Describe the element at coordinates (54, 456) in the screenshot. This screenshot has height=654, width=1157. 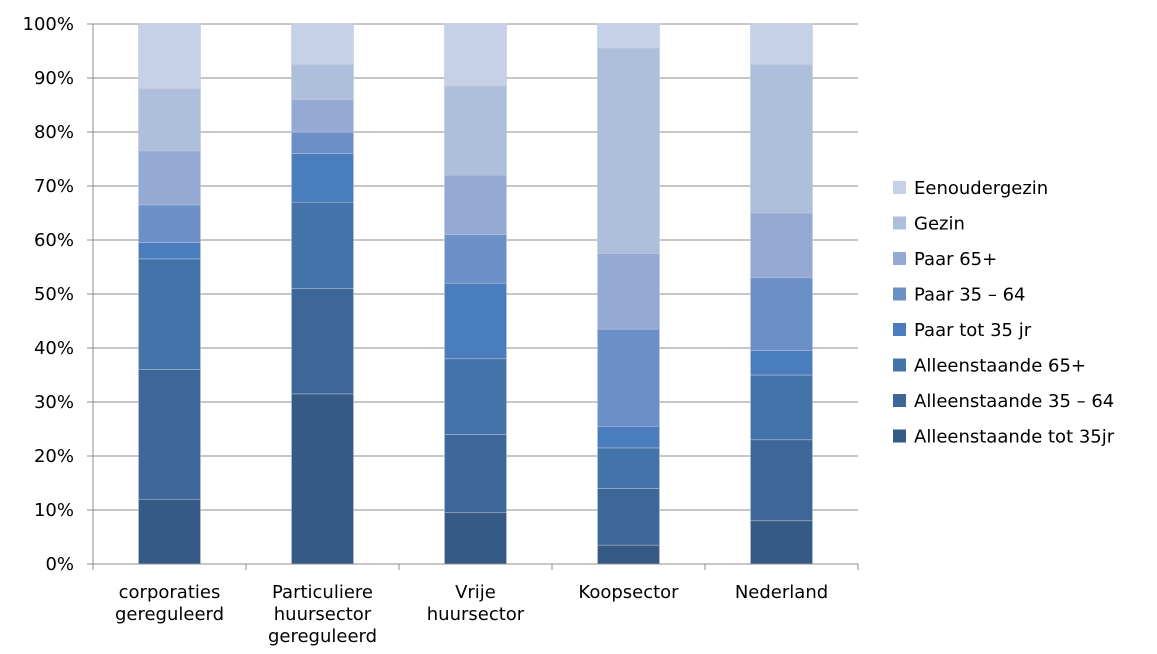
I see `y-tick-label: 20%` at that location.